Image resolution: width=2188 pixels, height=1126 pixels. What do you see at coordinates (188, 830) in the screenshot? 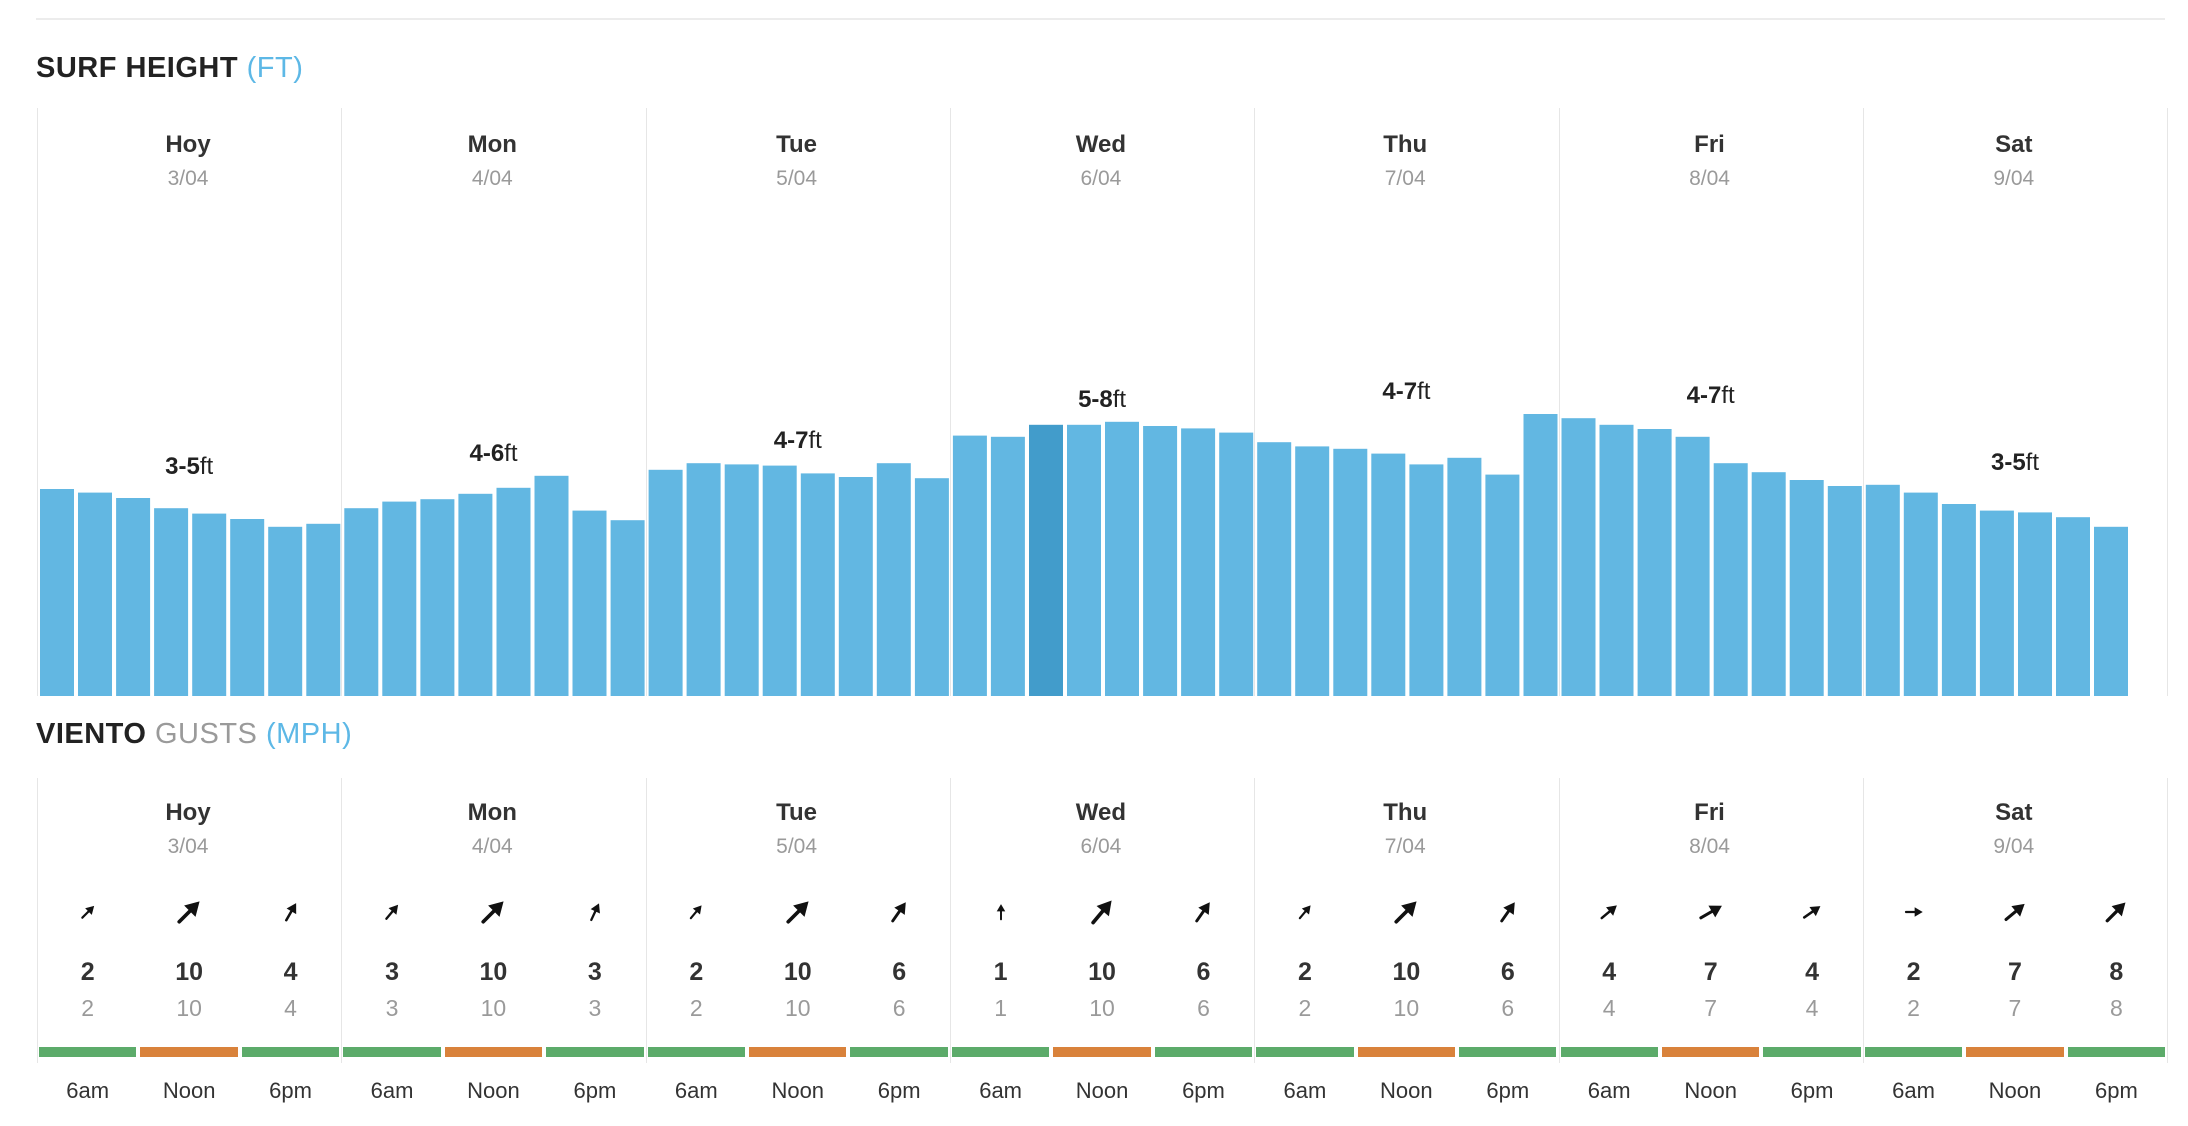
I see `wind-day-header: Hoy 3/04` at bounding box center [188, 830].